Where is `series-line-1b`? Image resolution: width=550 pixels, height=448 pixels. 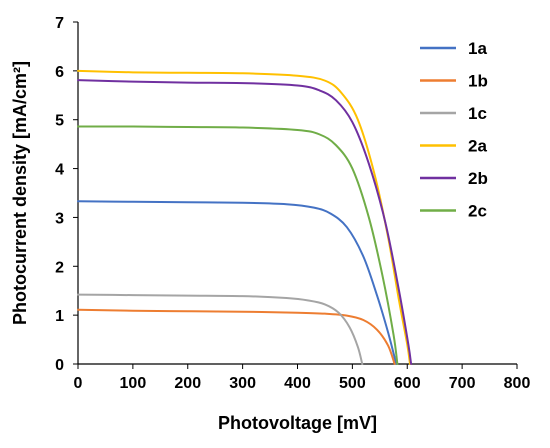 series-line-1b is located at coordinates (236, 336).